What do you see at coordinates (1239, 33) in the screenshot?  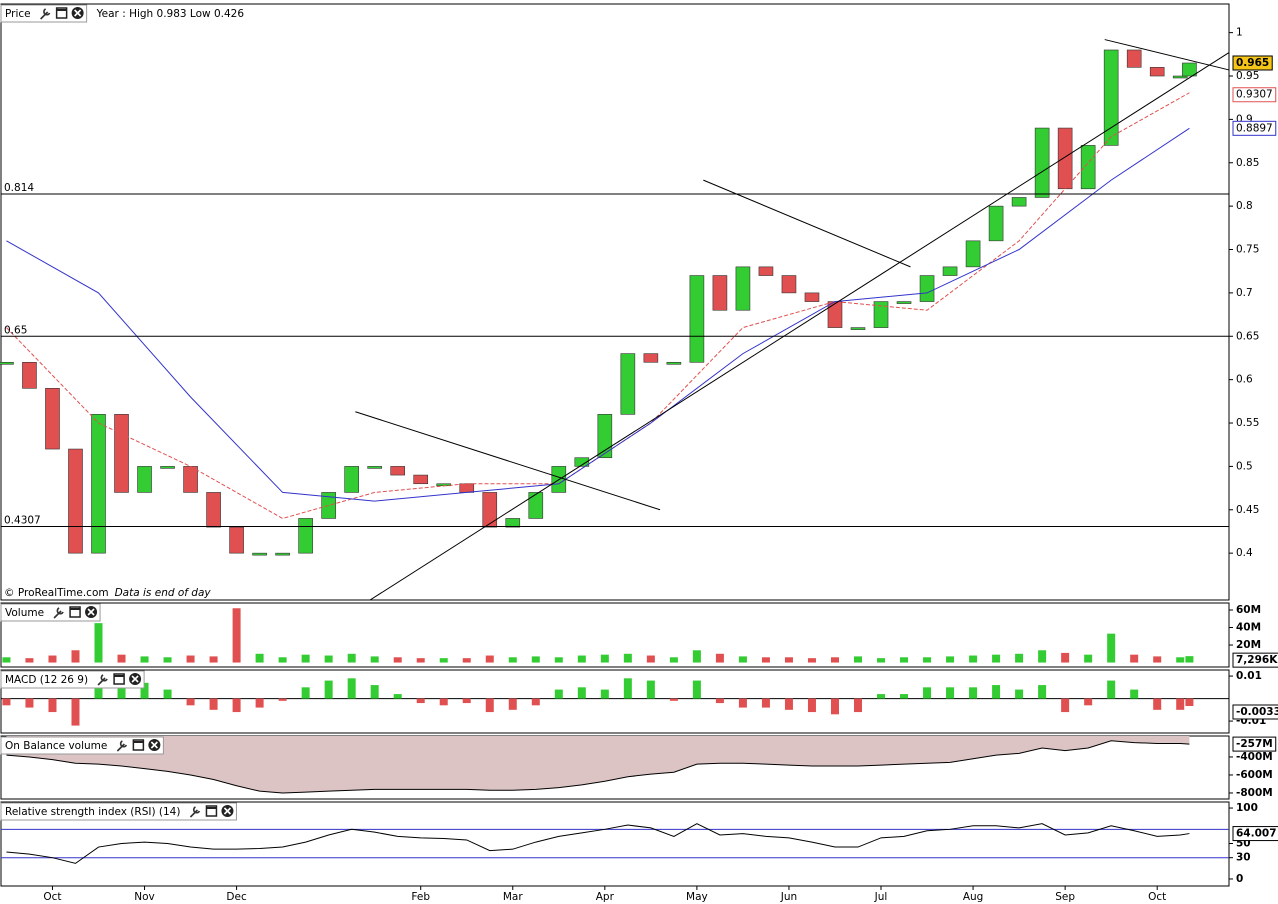 I see `y-tick-label: 1` at bounding box center [1239, 33].